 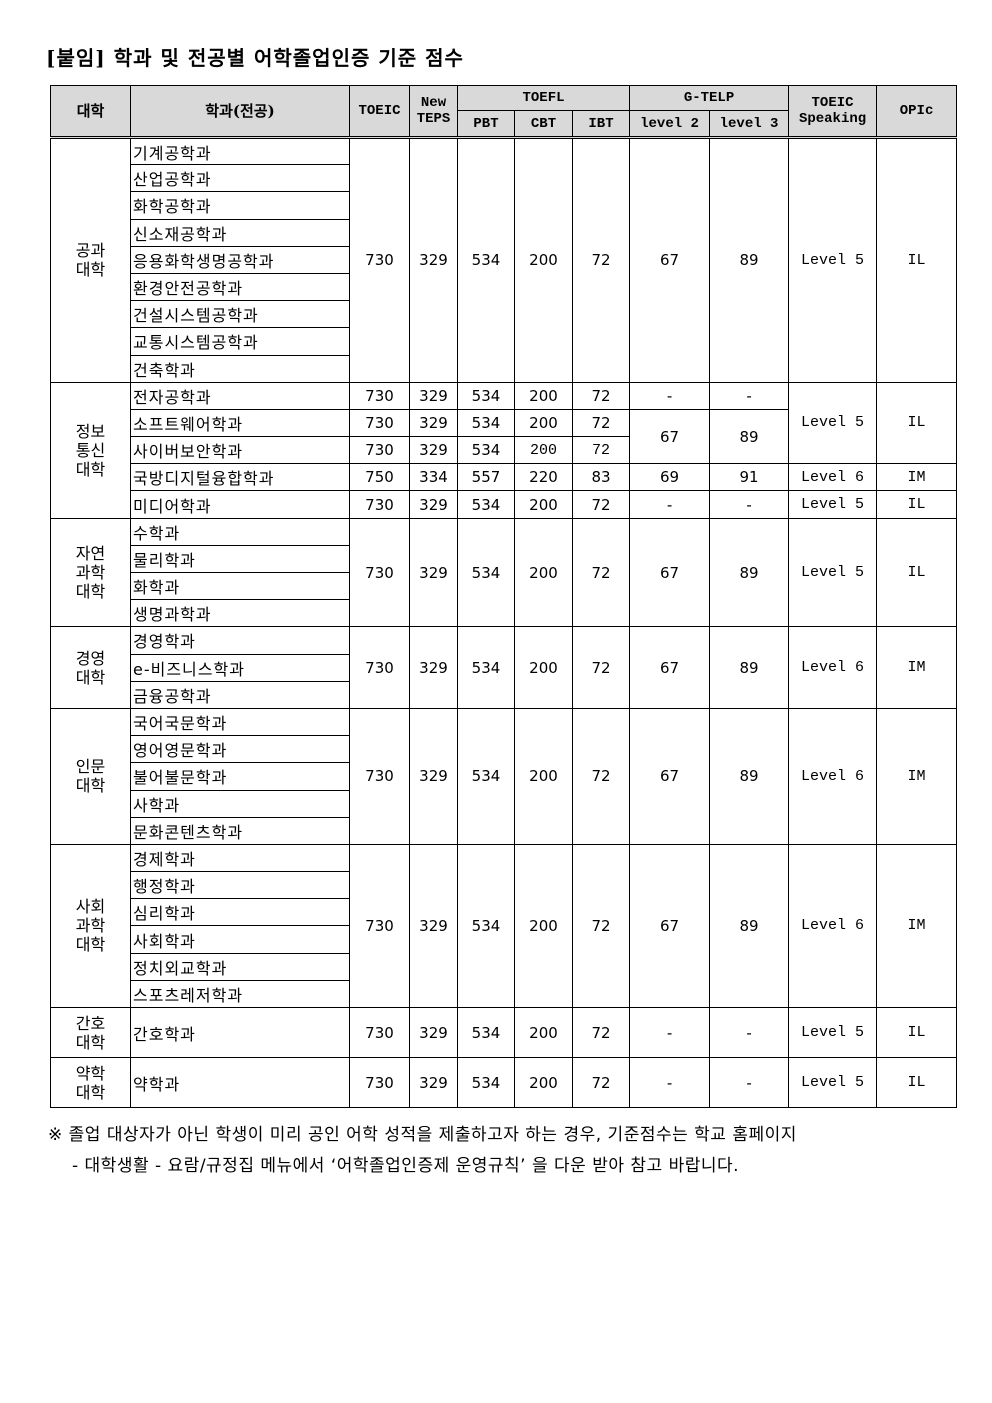 I want to click on table-row: 스포츠레저학과, so click(x=504, y=994).